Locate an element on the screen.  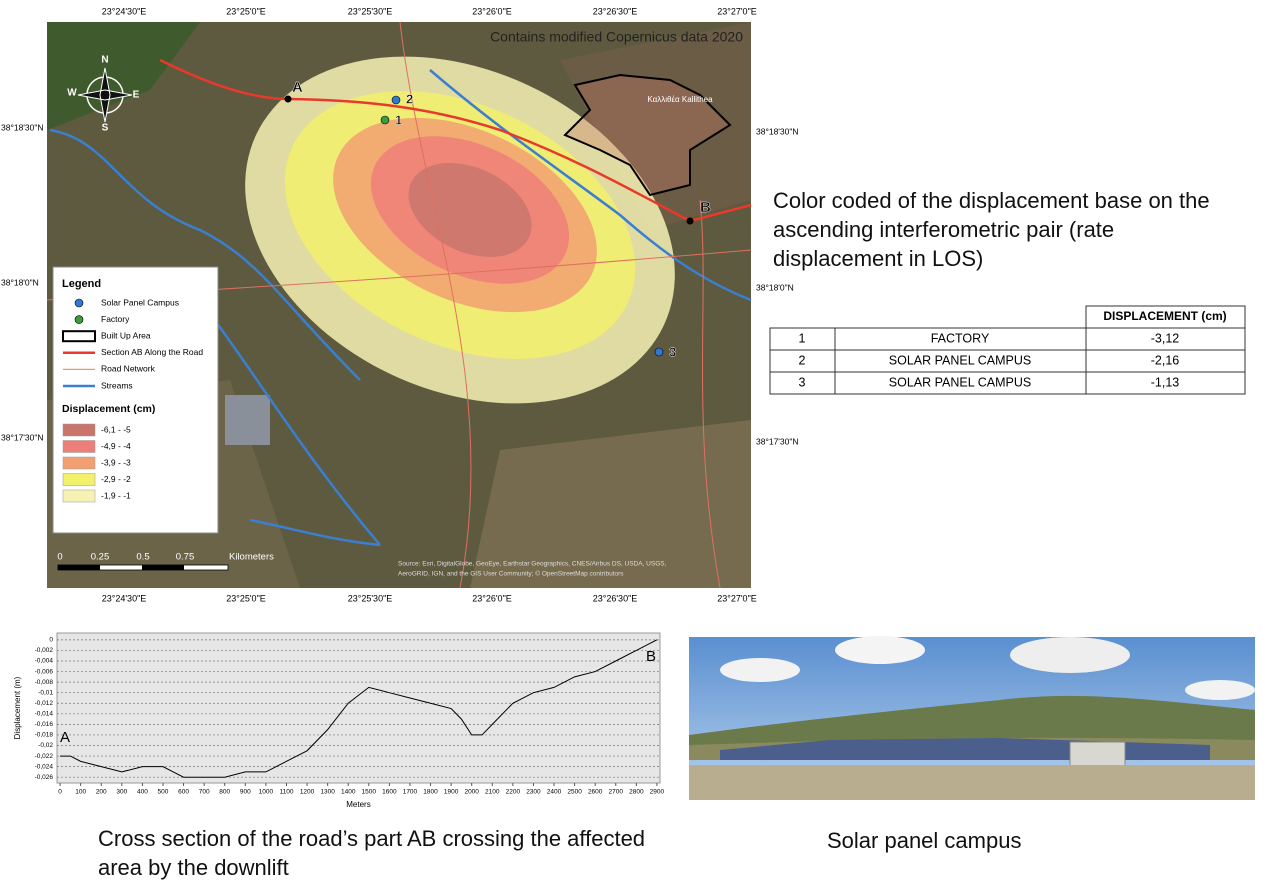
coord-label: 23°27'0"E is located at coordinates (737, 598).